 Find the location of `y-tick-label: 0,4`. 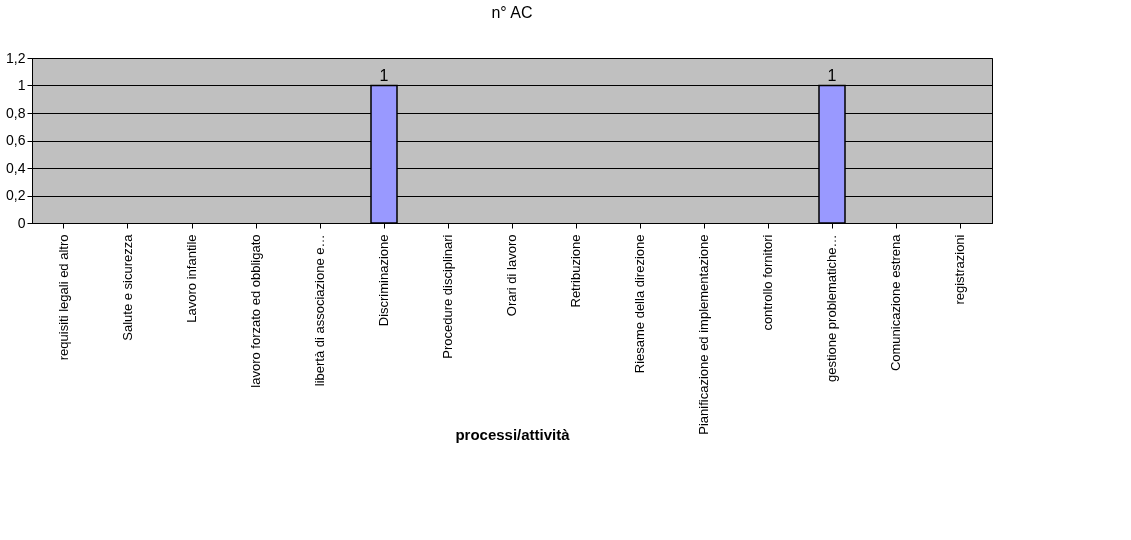

y-tick-label: 0,4 is located at coordinates (16, 167).